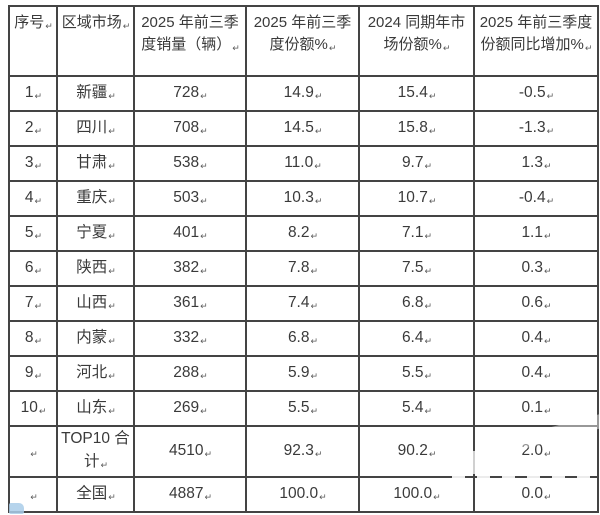 Image resolution: width=600 pixels, height=515 pixels. I want to click on table-cell: 4510↵, so click(190, 451).